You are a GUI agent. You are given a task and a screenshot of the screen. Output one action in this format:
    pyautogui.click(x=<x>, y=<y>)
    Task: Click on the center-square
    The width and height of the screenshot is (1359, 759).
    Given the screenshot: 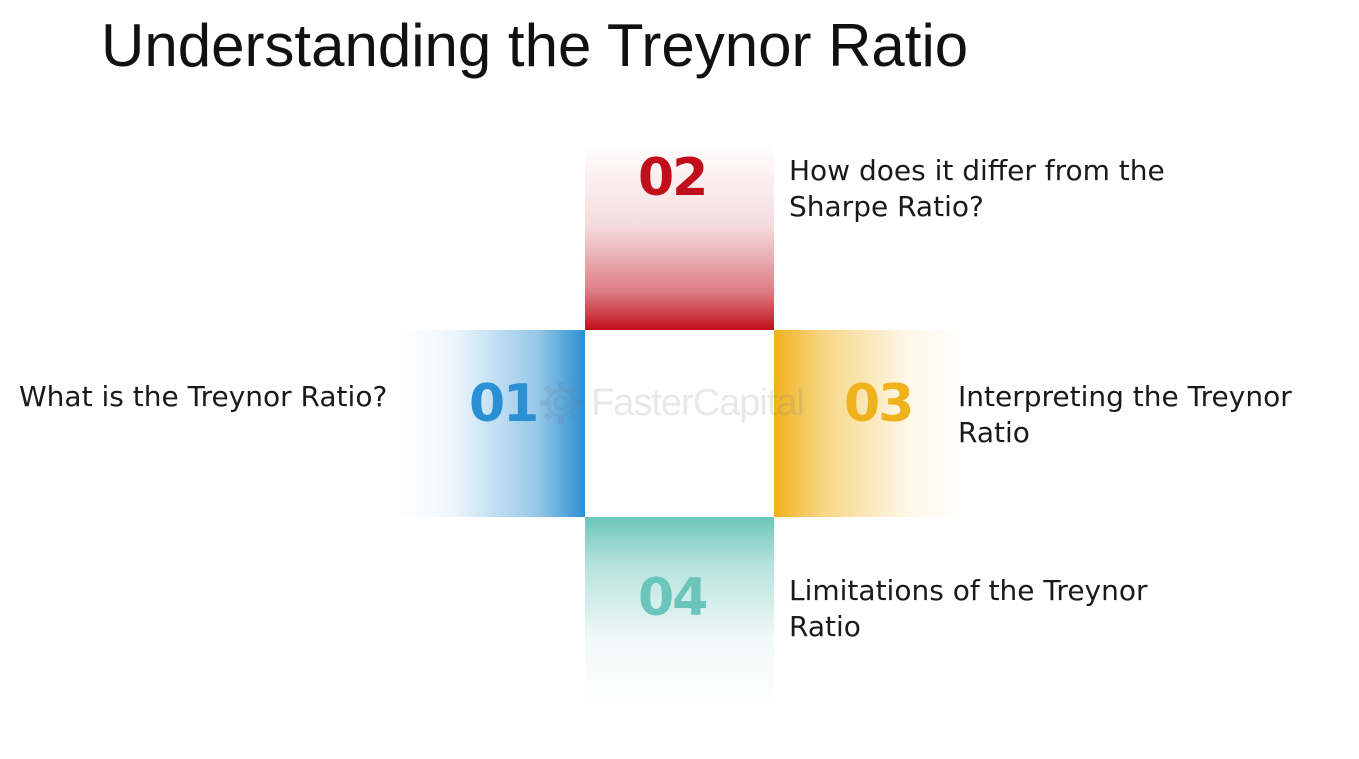 What is the action you would take?
    pyautogui.click(x=679, y=423)
    